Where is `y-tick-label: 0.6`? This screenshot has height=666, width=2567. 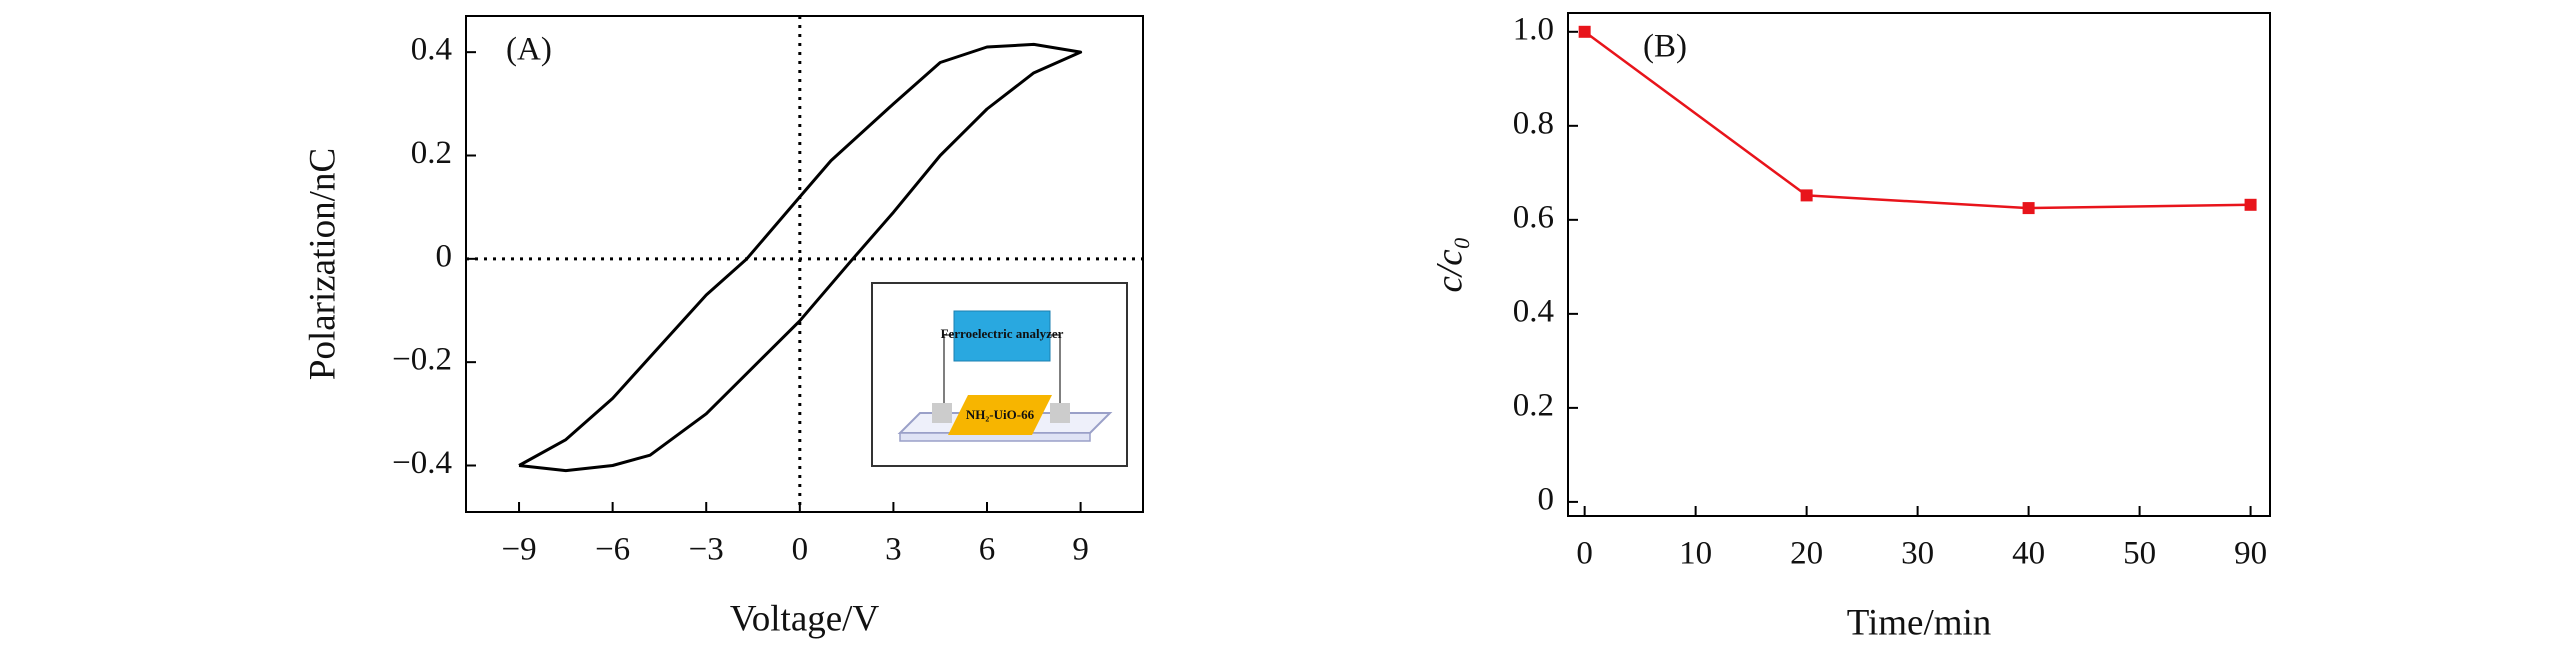 y-tick-label: 0.6 is located at coordinates (1533, 217).